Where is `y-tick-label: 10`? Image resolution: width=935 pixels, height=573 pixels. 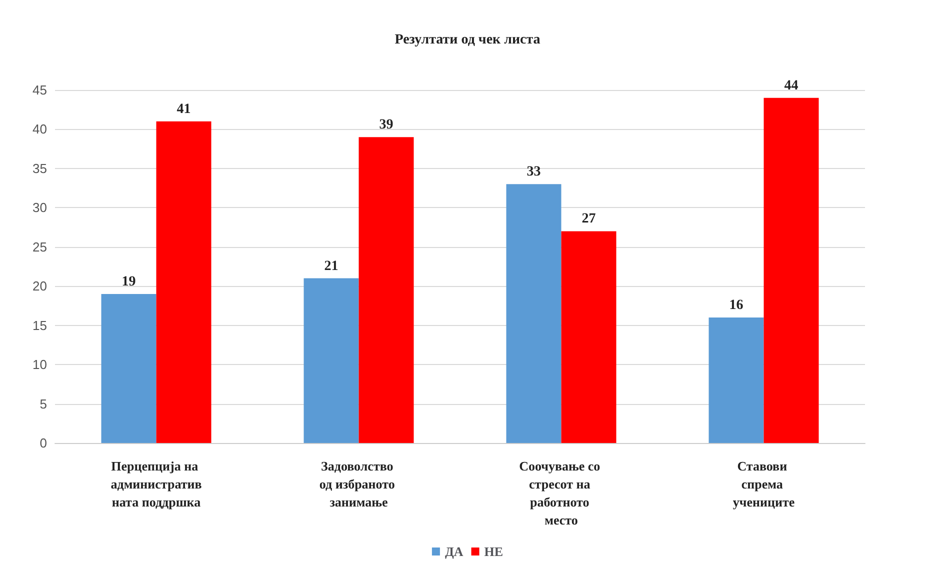 y-tick-label: 10 is located at coordinates (39, 364).